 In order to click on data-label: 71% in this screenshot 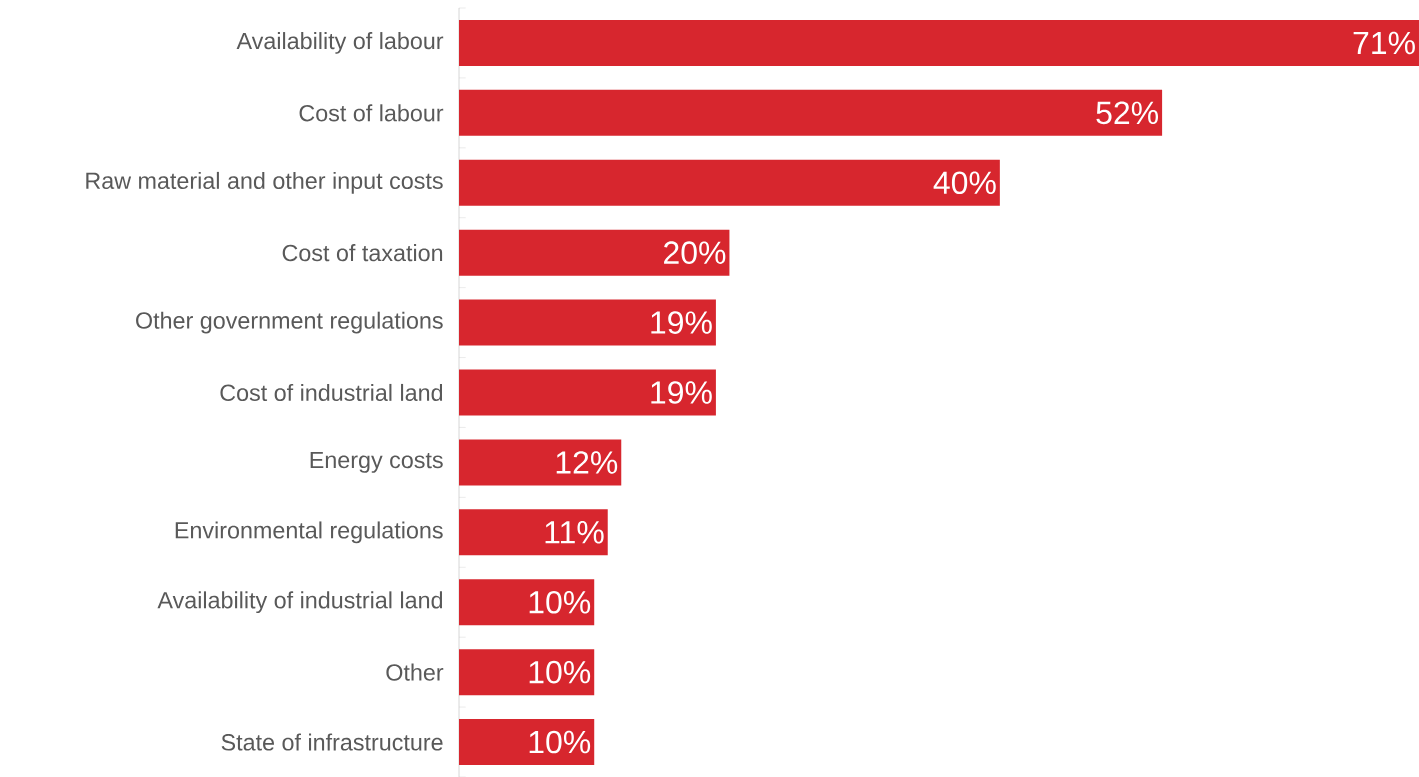, I will do `click(1384, 43)`.